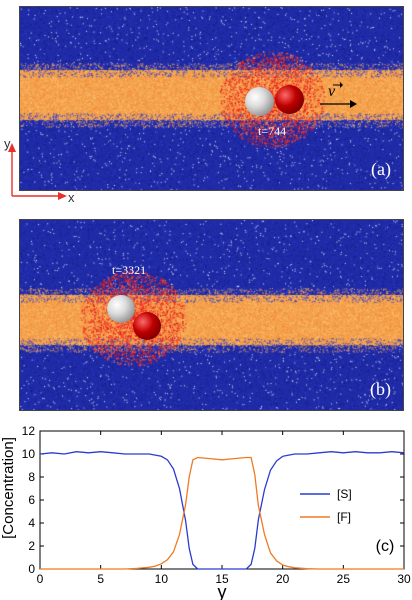  Describe the element at coordinates (222, 579) in the screenshot. I see `x-tick-label: 15` at that location.